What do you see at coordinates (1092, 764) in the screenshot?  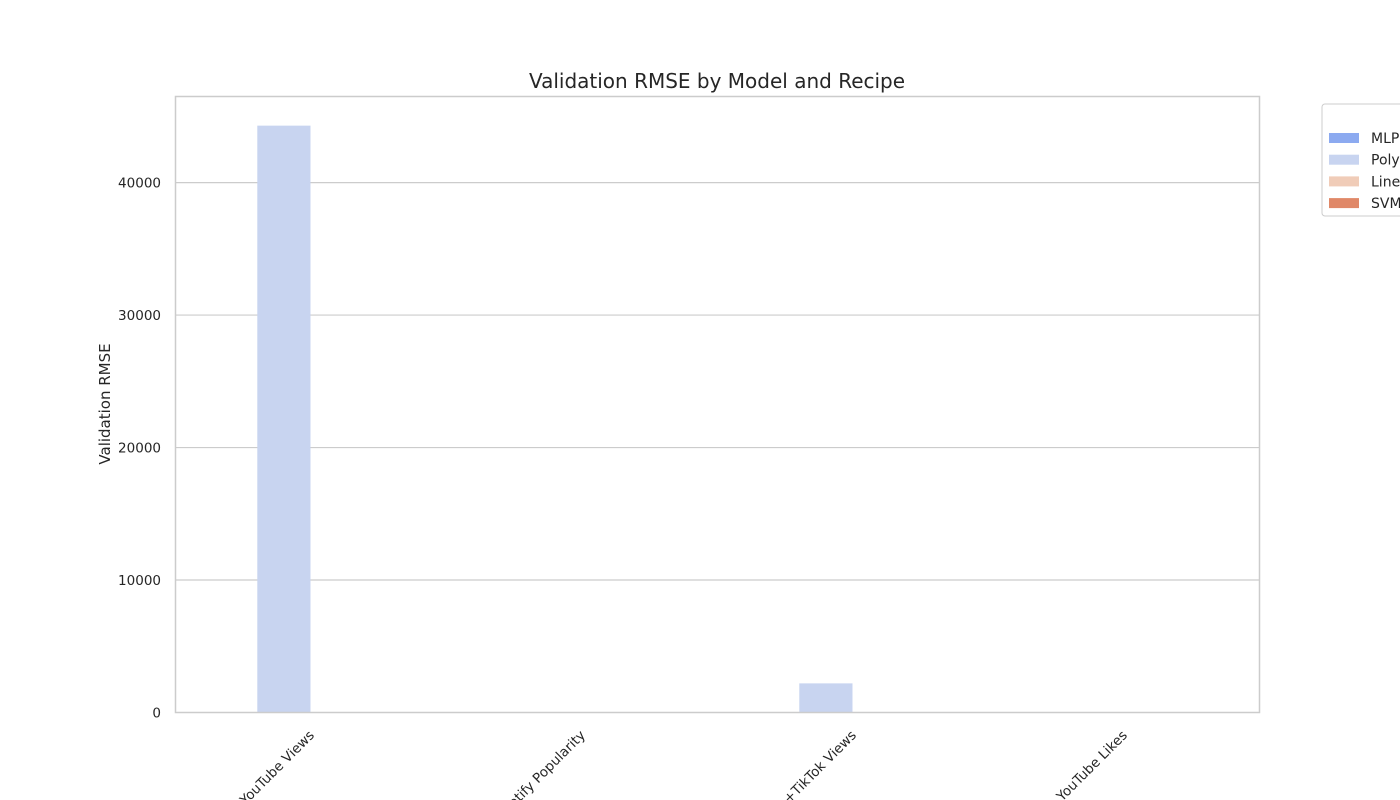 I see `x-tick-label: YouTube Likes` at bounding box center [1092, 764].